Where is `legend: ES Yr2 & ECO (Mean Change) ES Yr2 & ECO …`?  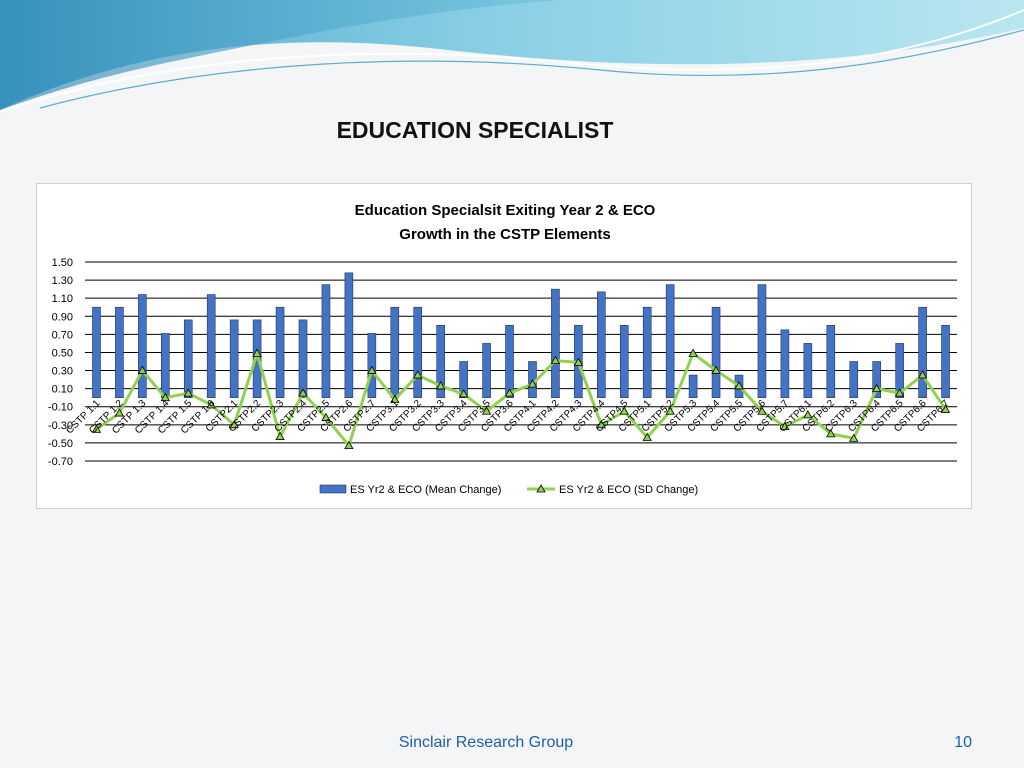
legend: ES Yr2 & ECO (Mean Change) ES Yr2 & ECO … is located at coordinates (508, 490).